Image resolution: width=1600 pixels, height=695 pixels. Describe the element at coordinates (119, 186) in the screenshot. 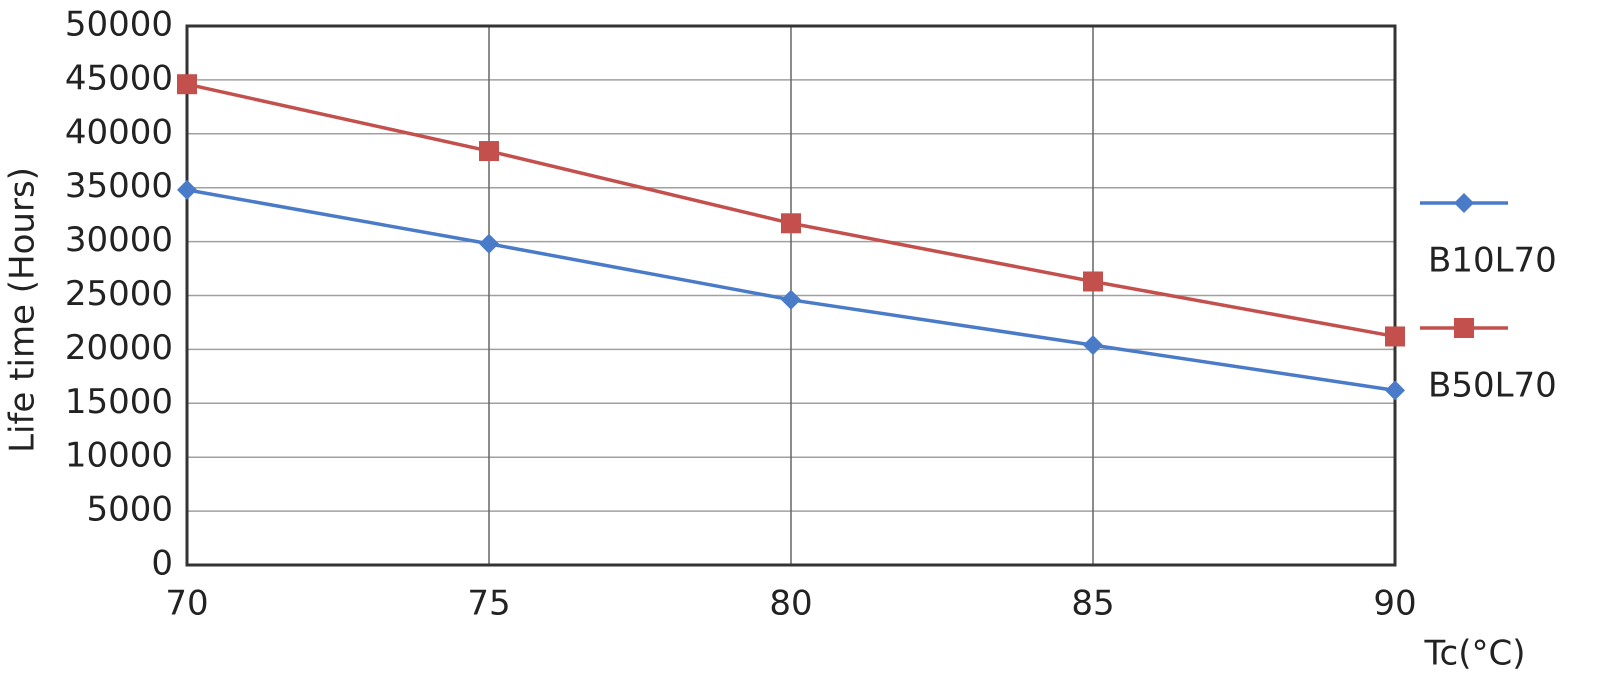

I see `y-tick-label: 35000` at that location.